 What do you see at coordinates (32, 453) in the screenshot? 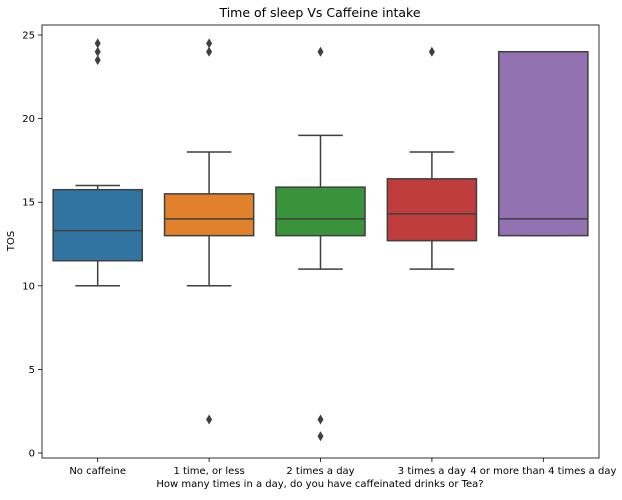
I see `y-tick-label: 0` at bounding box center [32, 453].